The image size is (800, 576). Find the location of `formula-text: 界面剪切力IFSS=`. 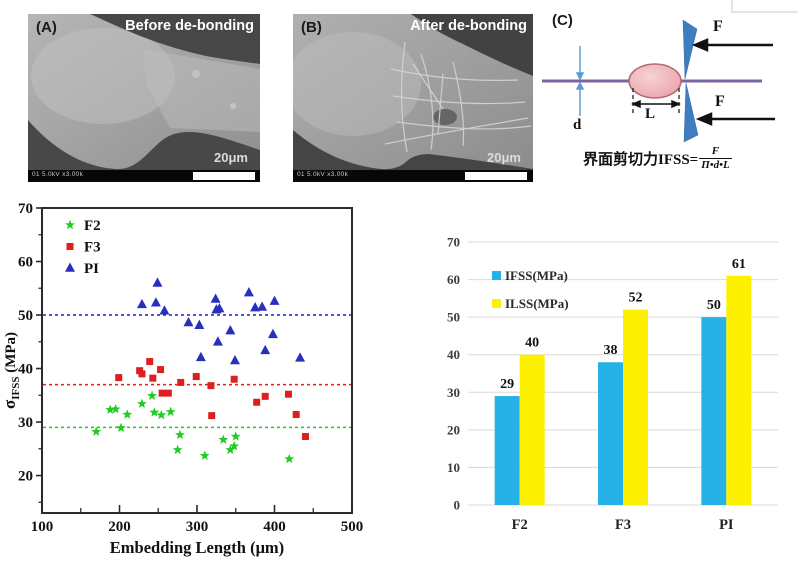

formula-text: 界面剪切力IFSS= is located at coordinates (641, 160).